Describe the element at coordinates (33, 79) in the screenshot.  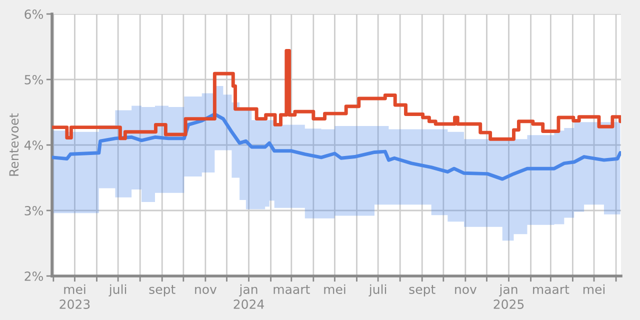
I see `y-tick-label: 5%` at that location.